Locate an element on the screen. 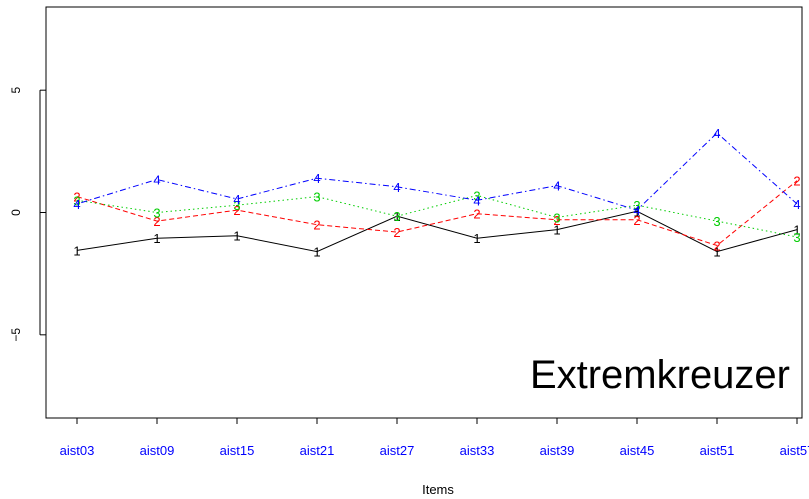  y-tick-label: 5 is located at coordinates (16, 90).